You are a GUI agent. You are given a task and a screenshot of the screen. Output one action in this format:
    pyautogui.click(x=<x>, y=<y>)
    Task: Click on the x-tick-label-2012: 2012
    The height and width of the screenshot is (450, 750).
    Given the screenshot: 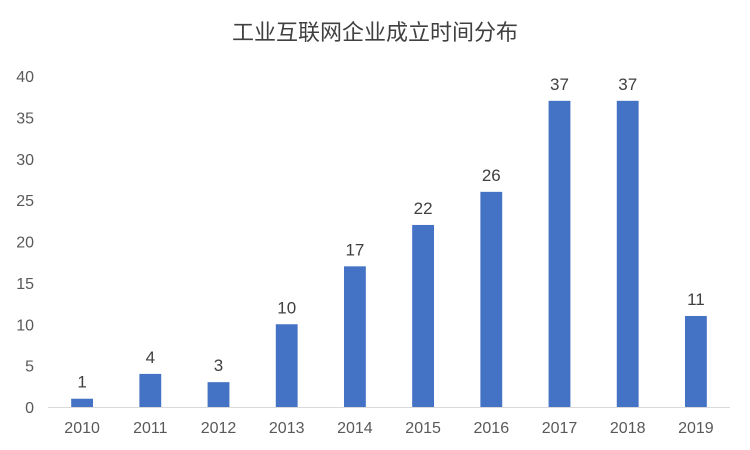 What is the action you would take?
    pyautogui.click(x=219, y=428)
    